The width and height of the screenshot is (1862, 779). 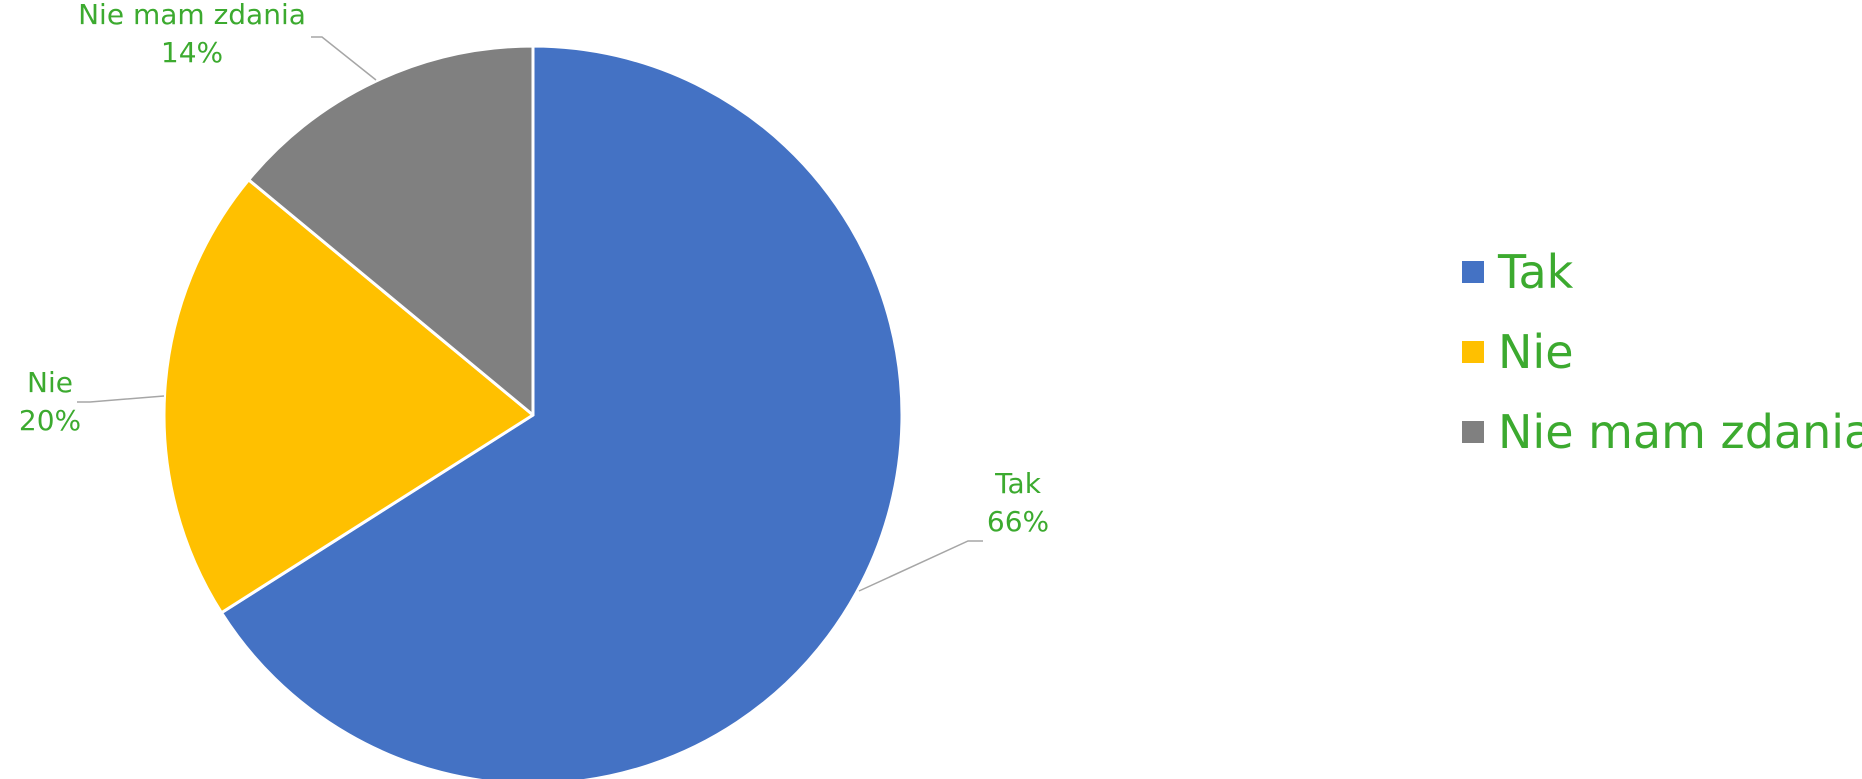 I want to click on pie-slice-nie, so click(x=348, y=396).